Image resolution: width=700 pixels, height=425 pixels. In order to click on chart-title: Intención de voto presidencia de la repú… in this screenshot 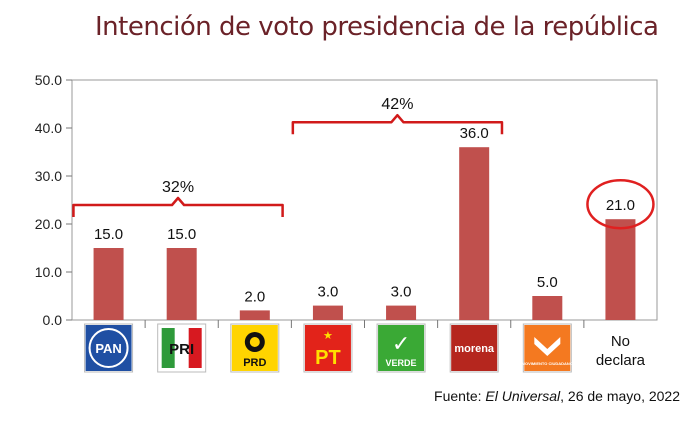, I will do `click(377, 27)`.